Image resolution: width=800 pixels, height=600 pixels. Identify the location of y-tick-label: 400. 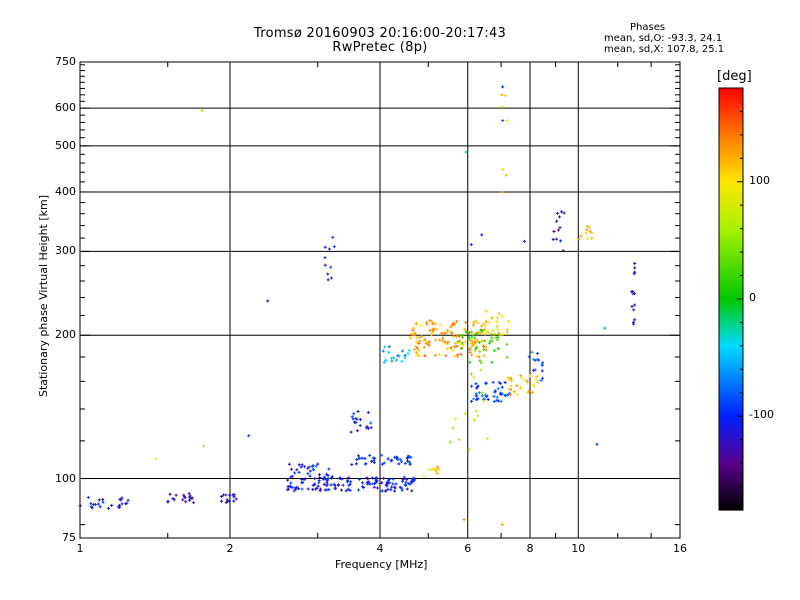
(65, 191).